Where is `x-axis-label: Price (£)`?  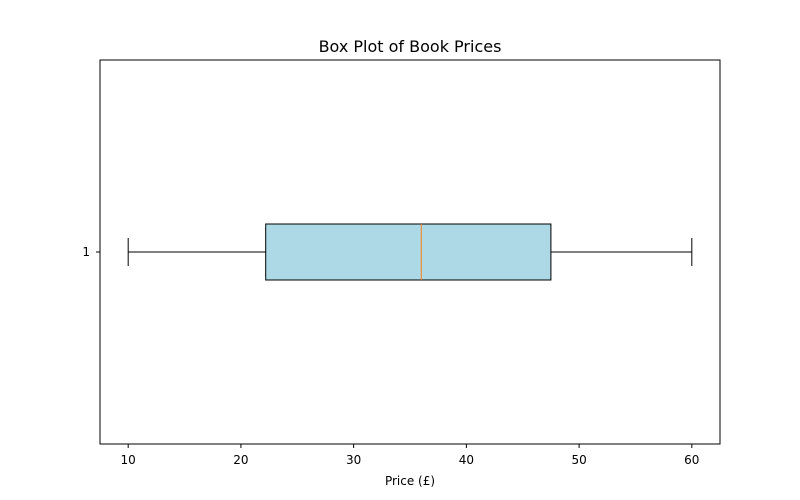
x-axis-label: Price (£) is located at coordinates (410, 481).